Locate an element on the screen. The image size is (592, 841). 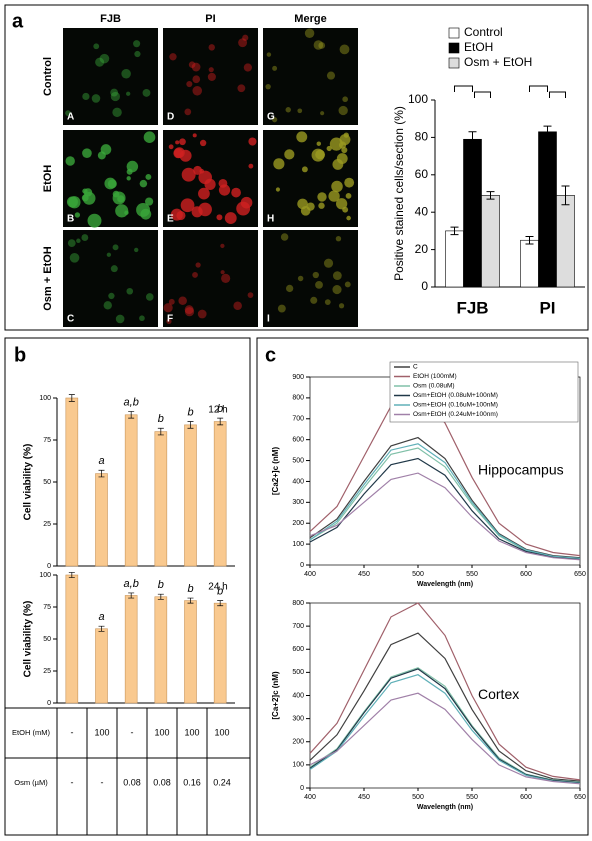
y-tick-label: 75 is located at coordinates (47, 607).